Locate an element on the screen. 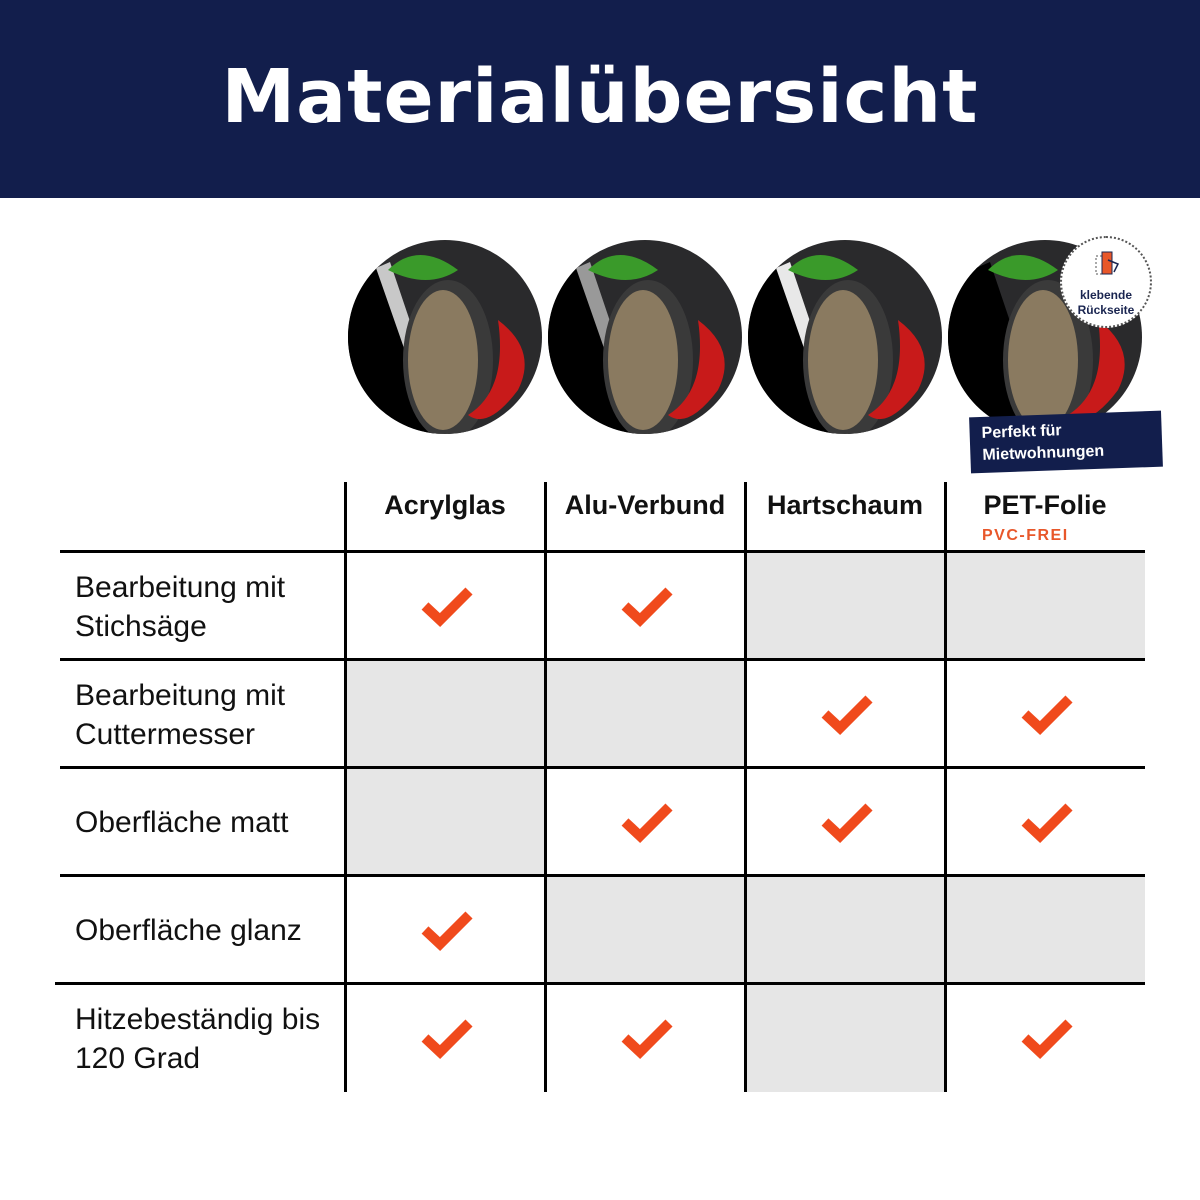 Image resolution: width=1200 pixels, height=1200 pixels. column-header: Alu-Verbund is located at coordinates (645, 505).